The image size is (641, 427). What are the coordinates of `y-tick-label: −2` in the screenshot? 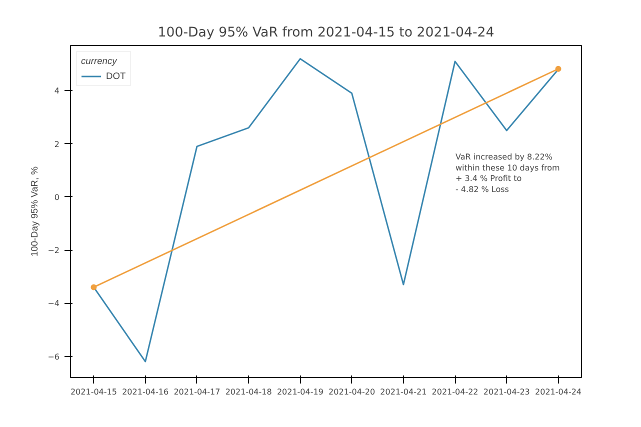 It's located at (54, 251).